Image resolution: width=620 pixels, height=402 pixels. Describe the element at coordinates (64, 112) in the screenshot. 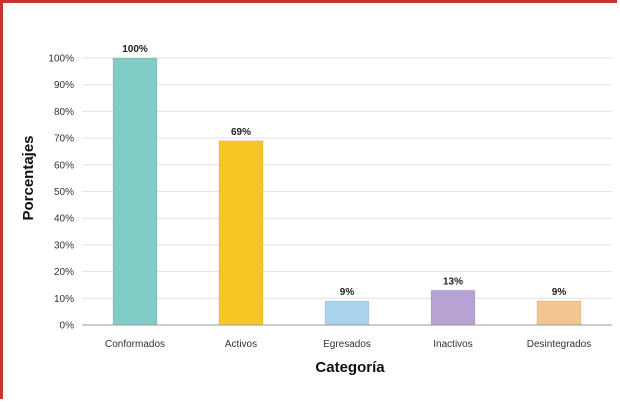

I see `y-tick-label: 80%` at that location.